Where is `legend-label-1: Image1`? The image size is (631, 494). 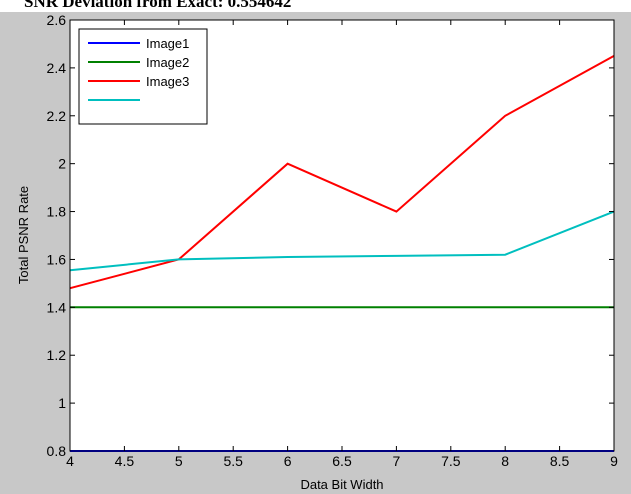 legend-label-1: Image1 is located at coordinates (167, 43).